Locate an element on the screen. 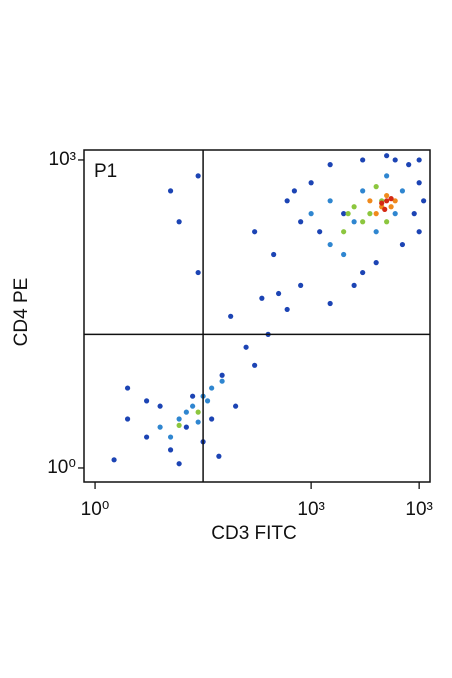 The width and height of the screenshot is (452, 678). x-tick-label: 10⁰ is located at coordinates (95, 509).